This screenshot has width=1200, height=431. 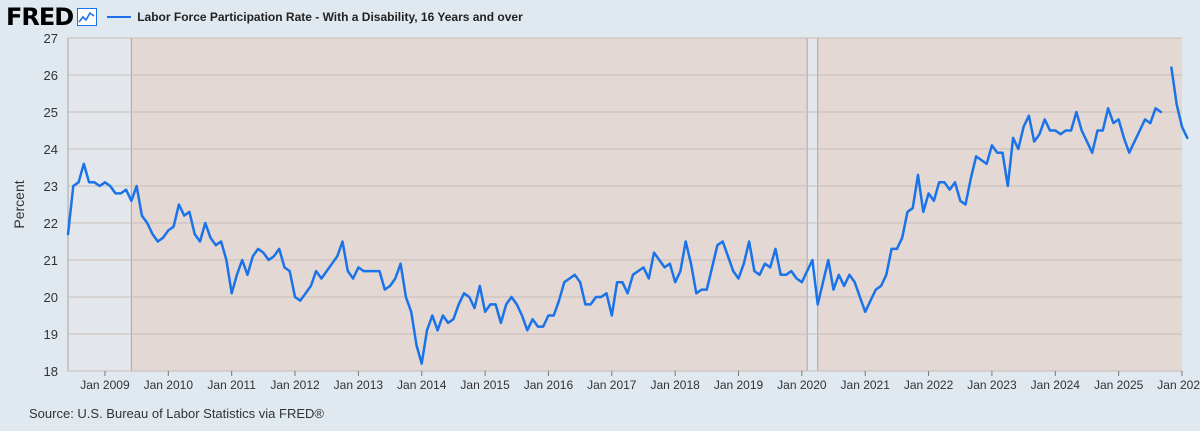 What do you see at coordinates (169, 385) in the screenshot?
I see `x-tick-label: Jan 2010` at bounding box center [169, 385].